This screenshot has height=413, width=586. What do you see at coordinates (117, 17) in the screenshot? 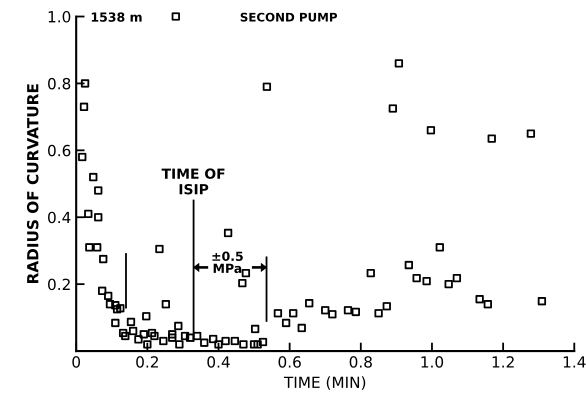
I see `annotation: 1538 m` at bounding box center [117, 17].